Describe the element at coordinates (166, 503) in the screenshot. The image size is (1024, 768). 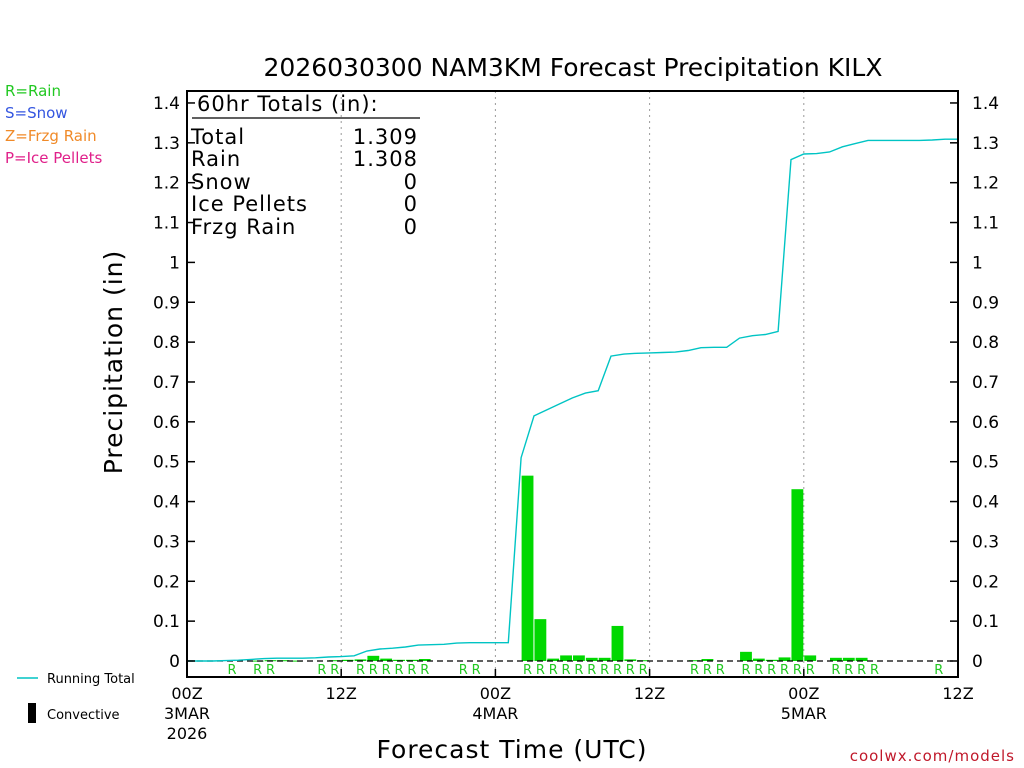
I see `y-tick-label-left: 0.4` at that location.